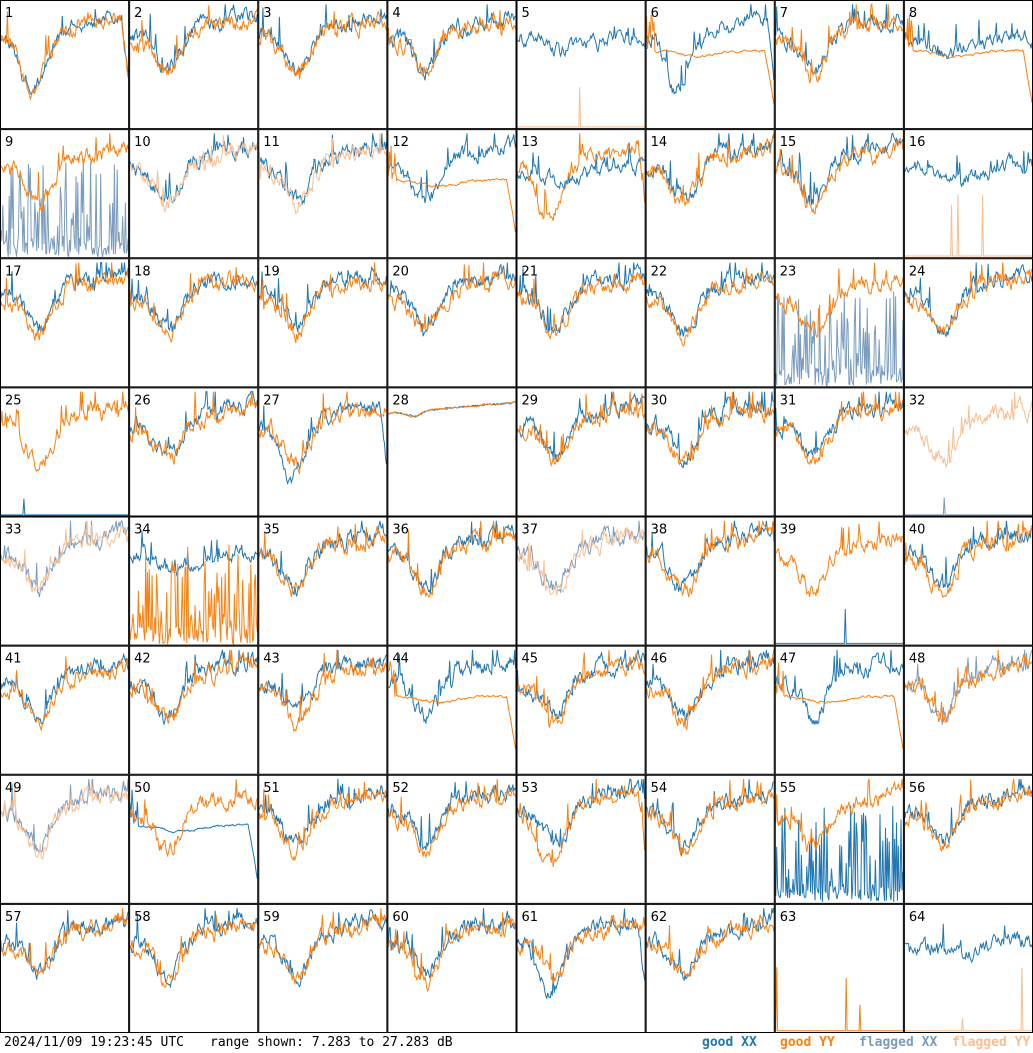 Image resolution: width=1033 pixels, height=1053 pixels. Describe the element at coordinates (64, 688) in the screenshot. I see `panel-41-xx-trace` at that location.